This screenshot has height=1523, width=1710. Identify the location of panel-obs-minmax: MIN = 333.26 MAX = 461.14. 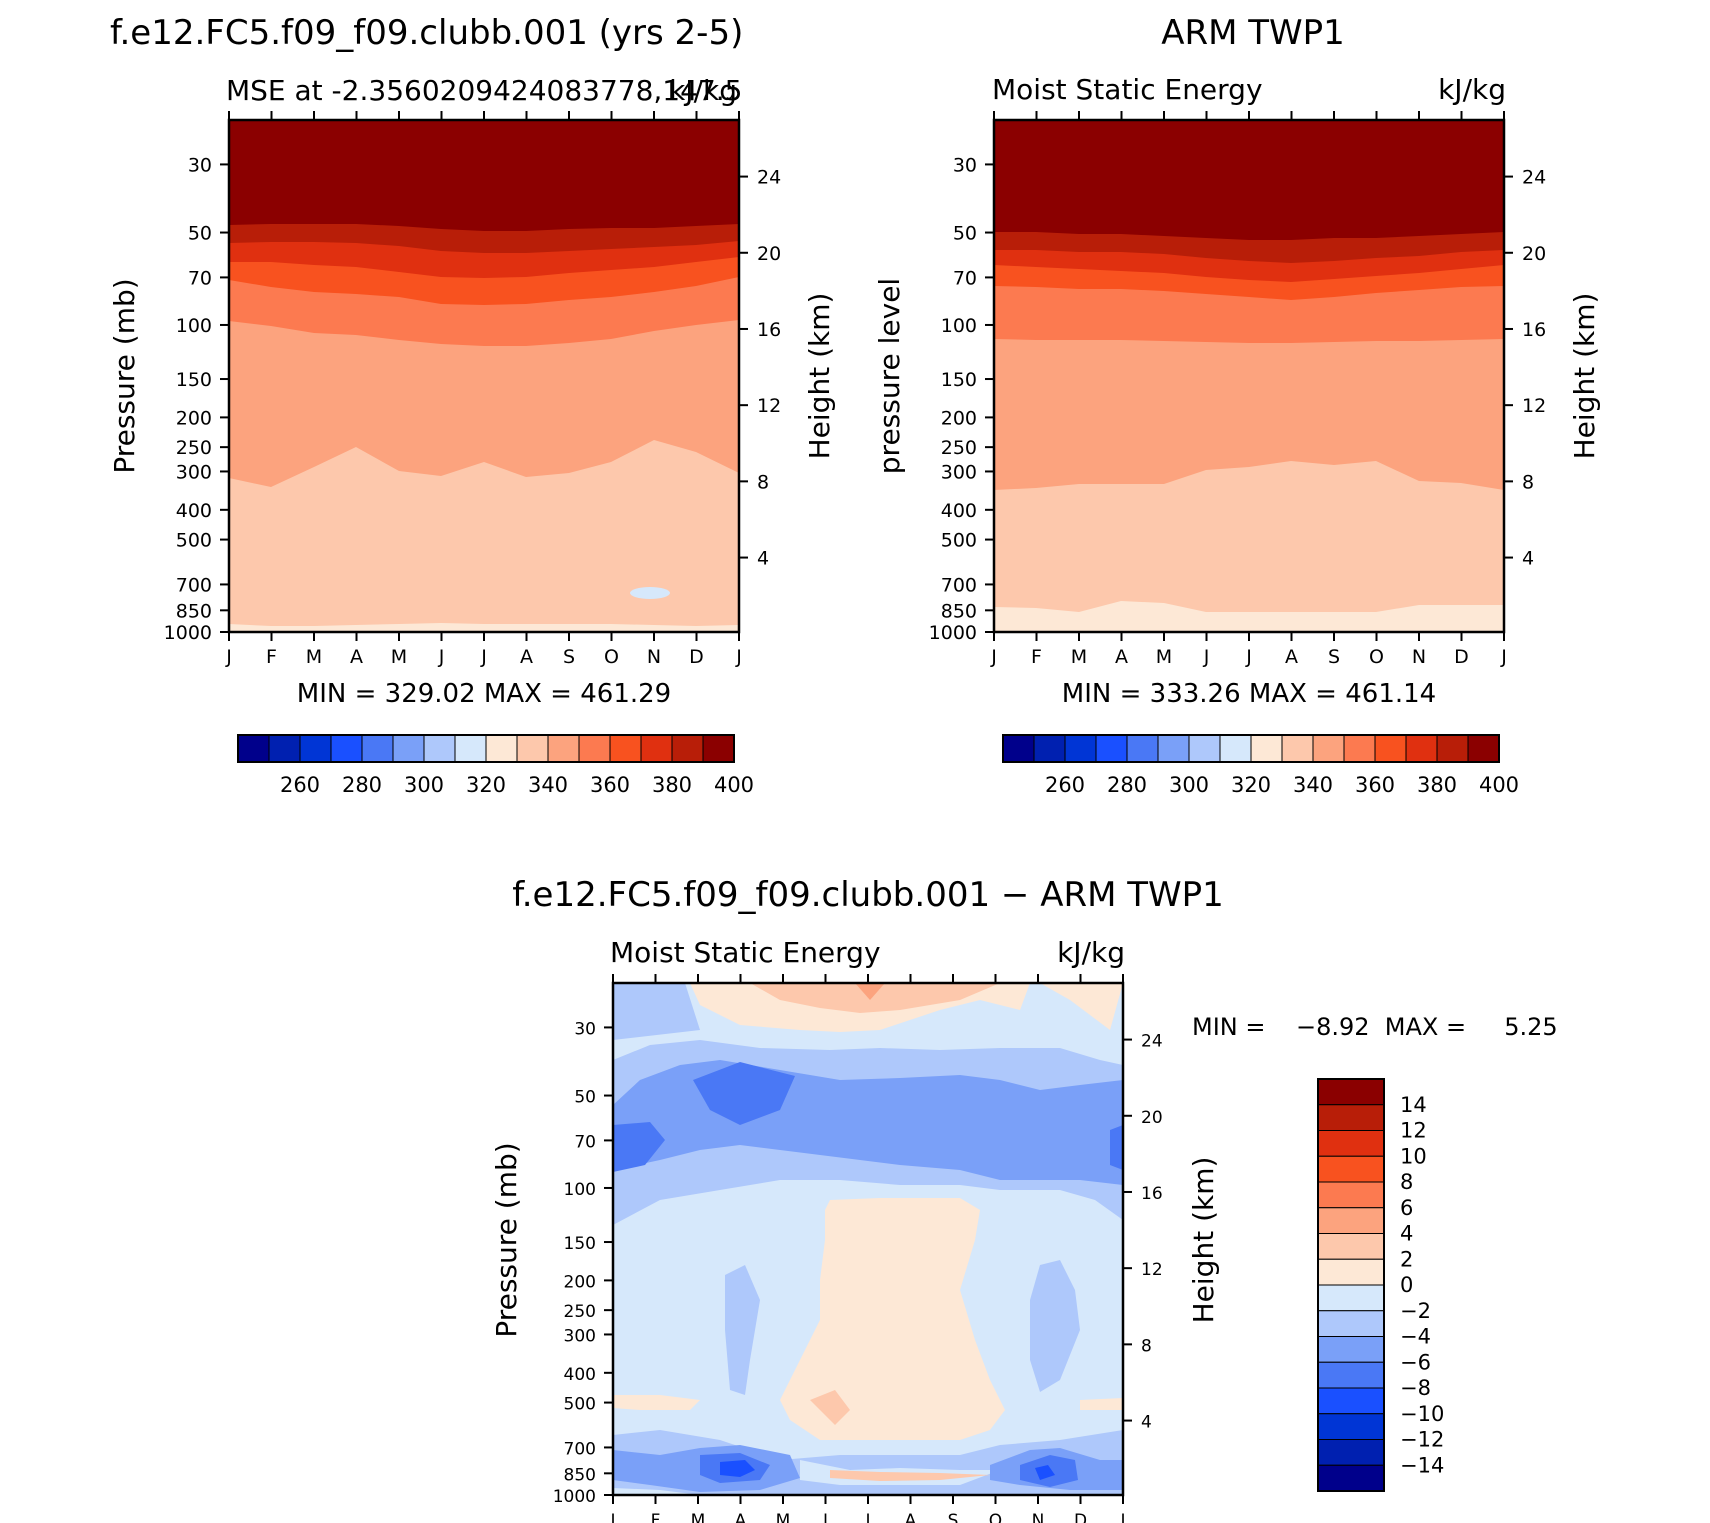
(1249, 694).